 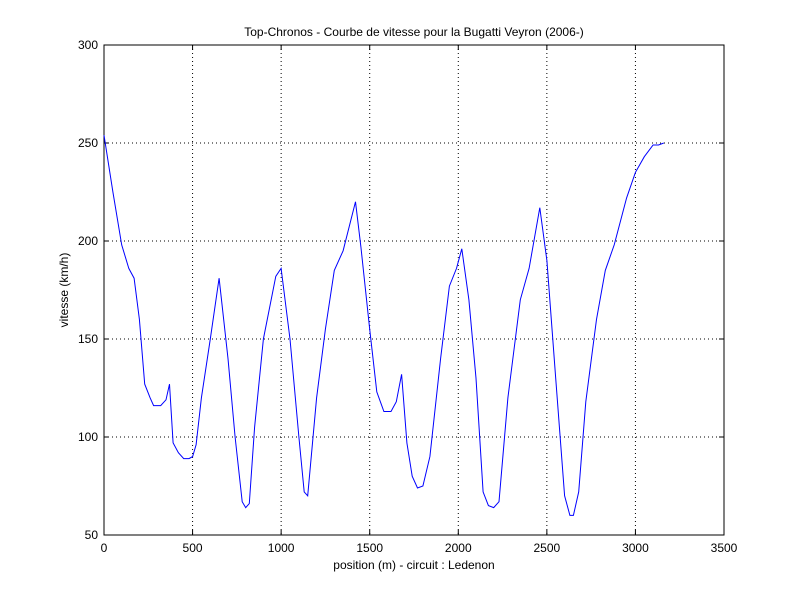 I want to click on y-tick-label: 200, so click(x=88, y=241).